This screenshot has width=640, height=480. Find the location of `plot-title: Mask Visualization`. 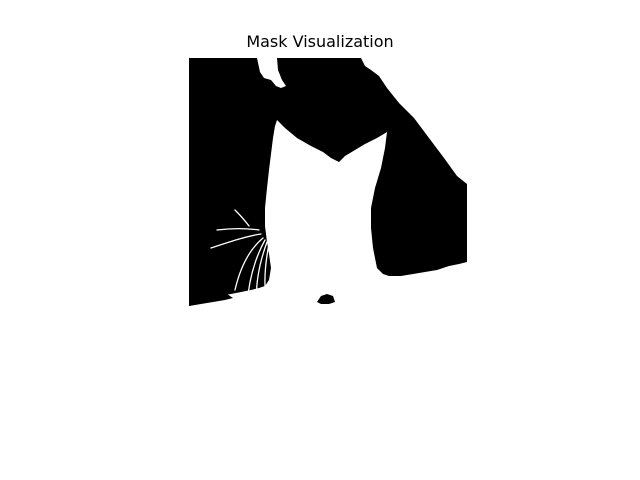

plot-title: Mask Visualization is located at coordinates (320, 42).